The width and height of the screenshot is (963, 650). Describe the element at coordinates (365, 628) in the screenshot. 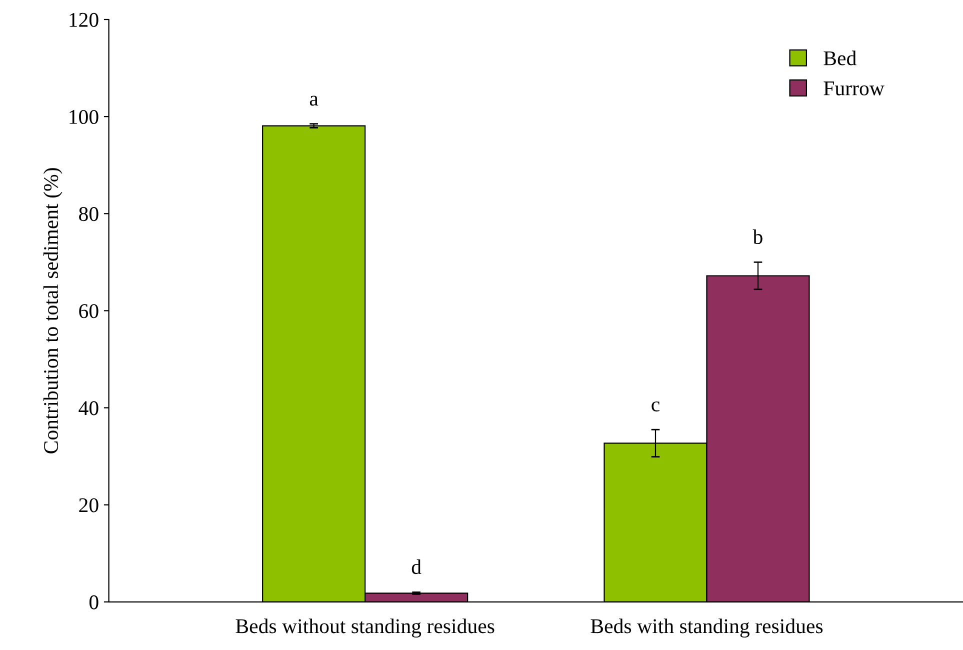

I see `x-tick-label: Beds without standing residues` at that location.